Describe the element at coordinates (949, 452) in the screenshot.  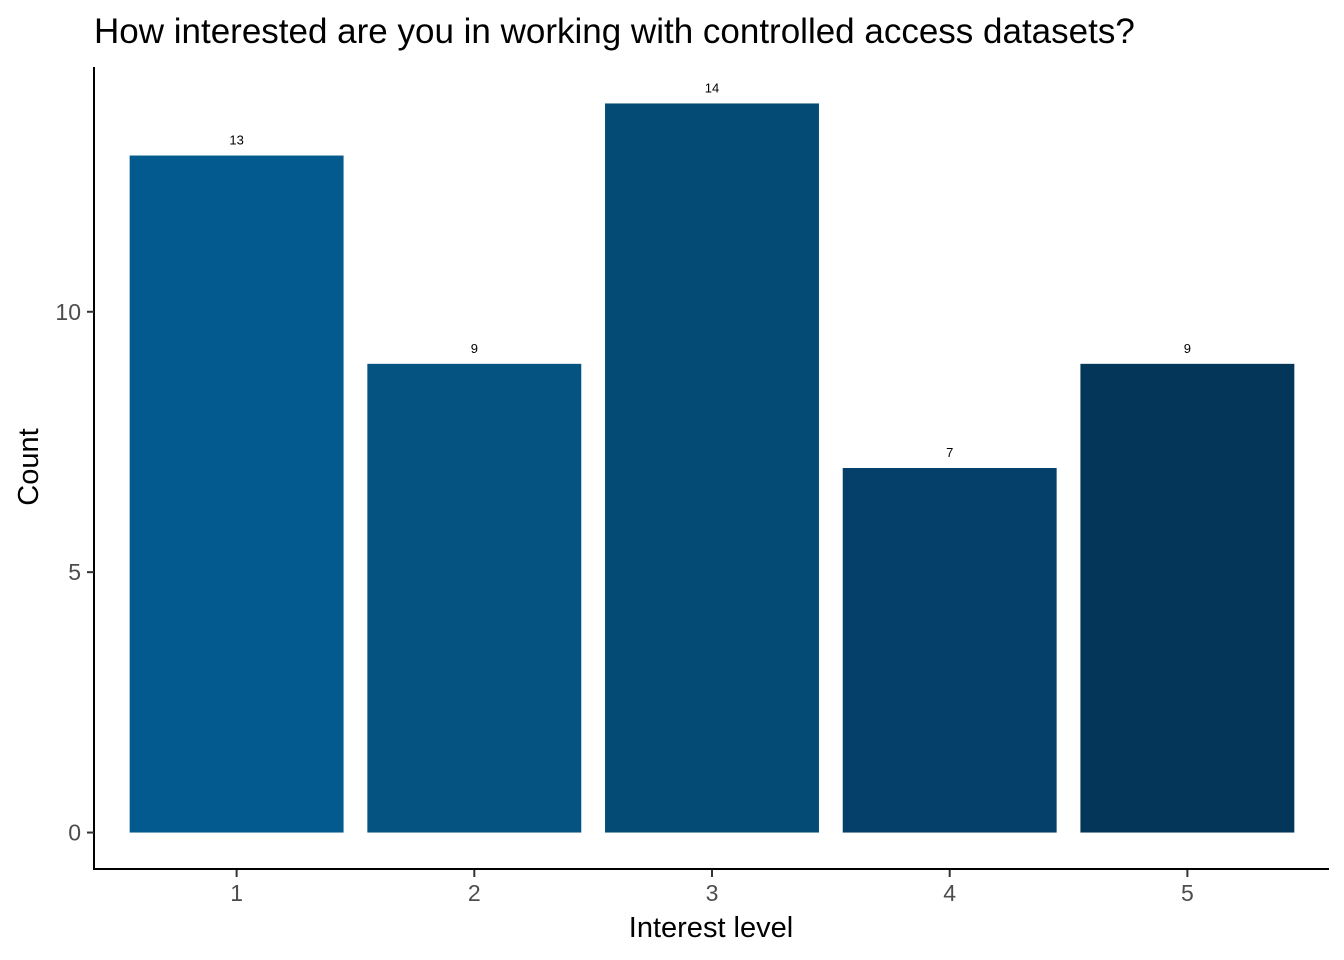
I see `bar-value-label: 7` at that location.